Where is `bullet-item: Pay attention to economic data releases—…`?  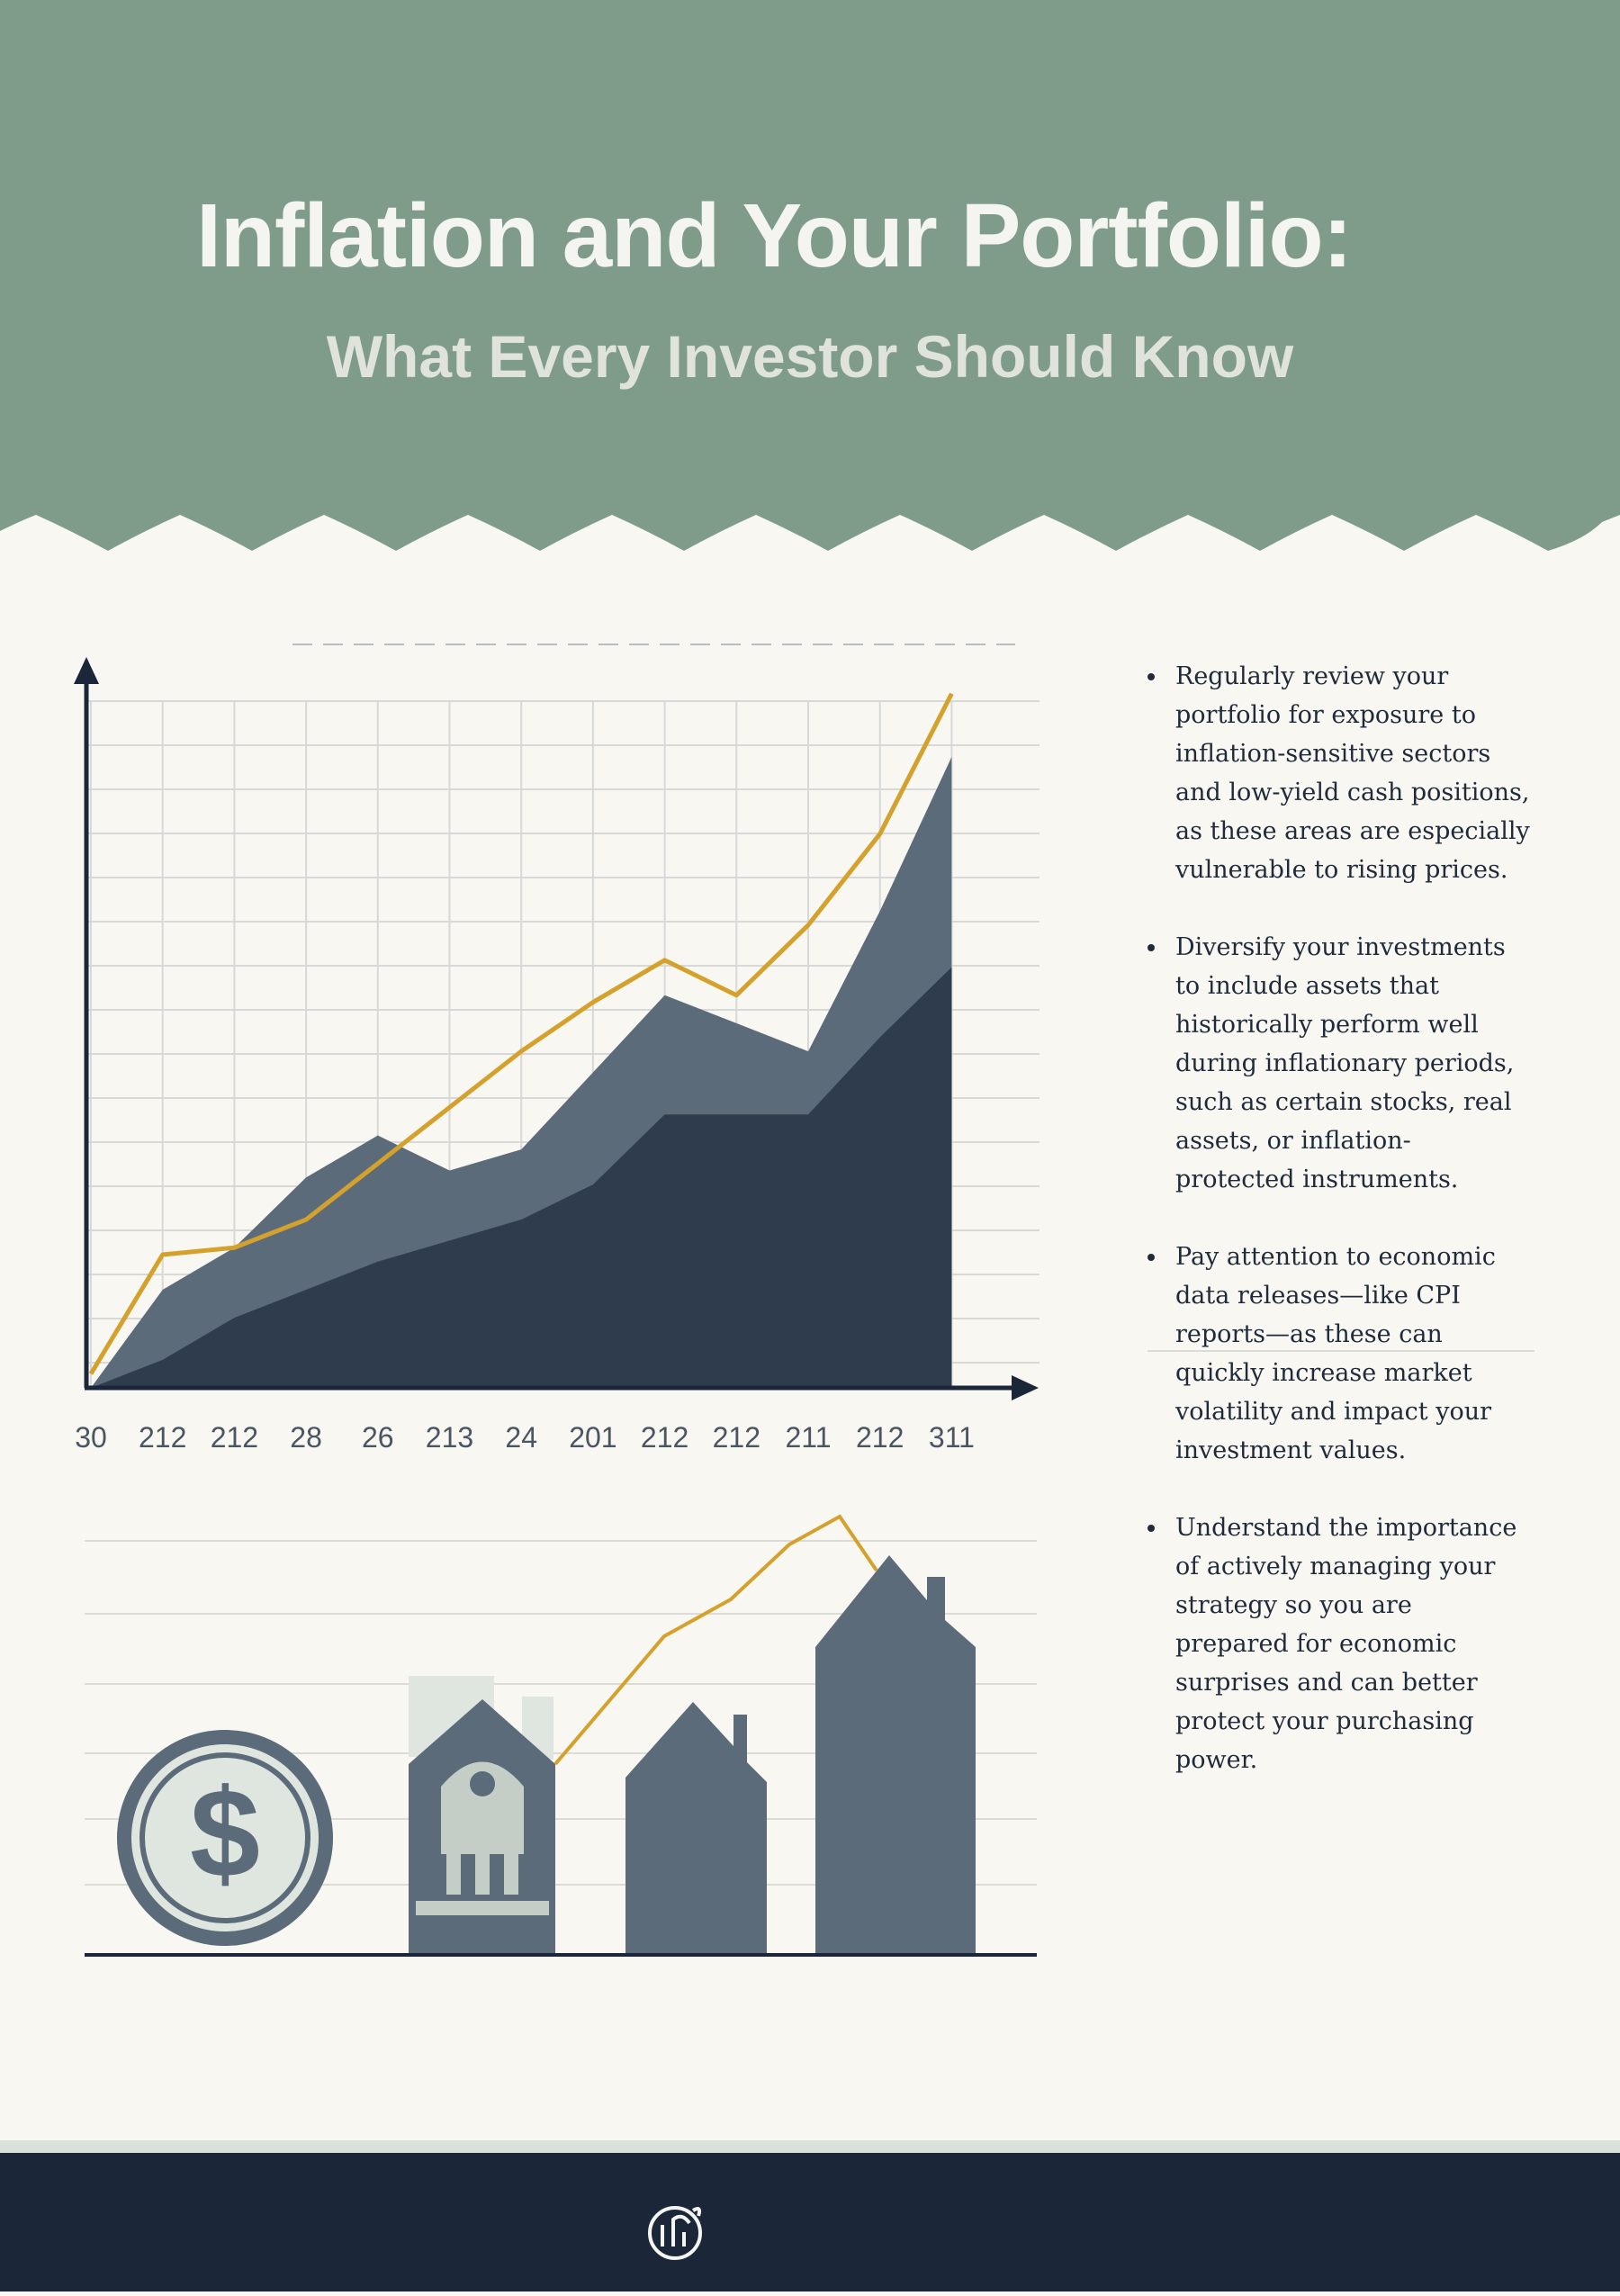 bullet-item: Pay attention to economic data releases—… is located at coordinates (1336, 1354).